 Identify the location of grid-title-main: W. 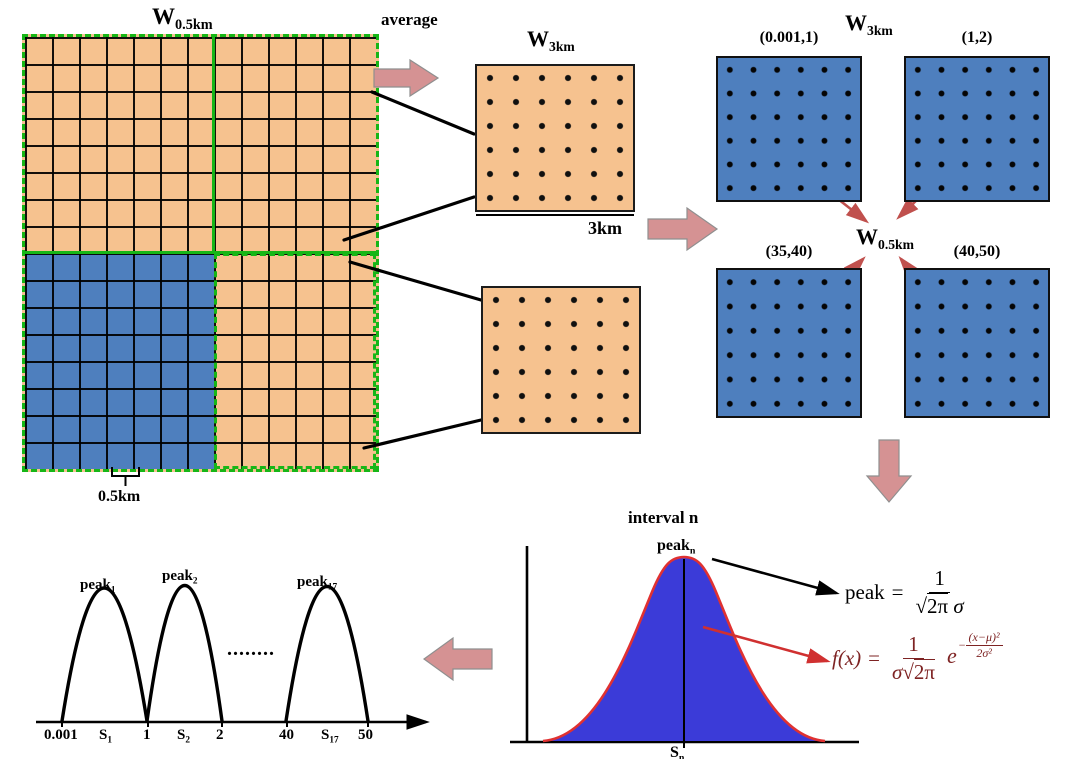
(163, 16).